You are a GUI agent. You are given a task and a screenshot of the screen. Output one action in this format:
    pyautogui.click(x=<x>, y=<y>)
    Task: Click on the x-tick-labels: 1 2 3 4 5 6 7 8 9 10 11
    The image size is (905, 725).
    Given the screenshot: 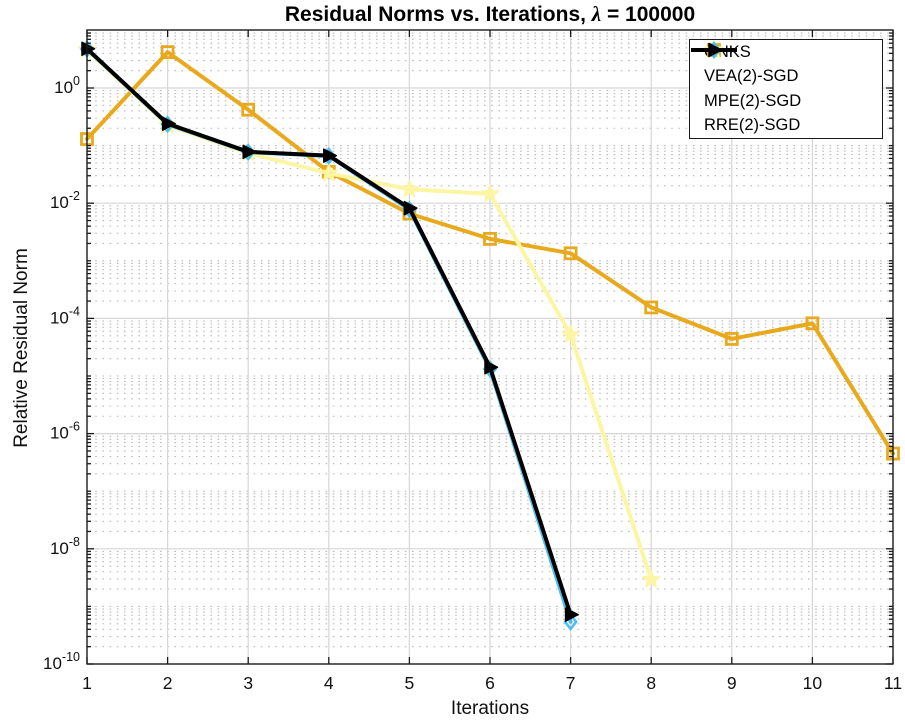 What is the action you would take?
    pyautogui.click(x=492, y=683)
    